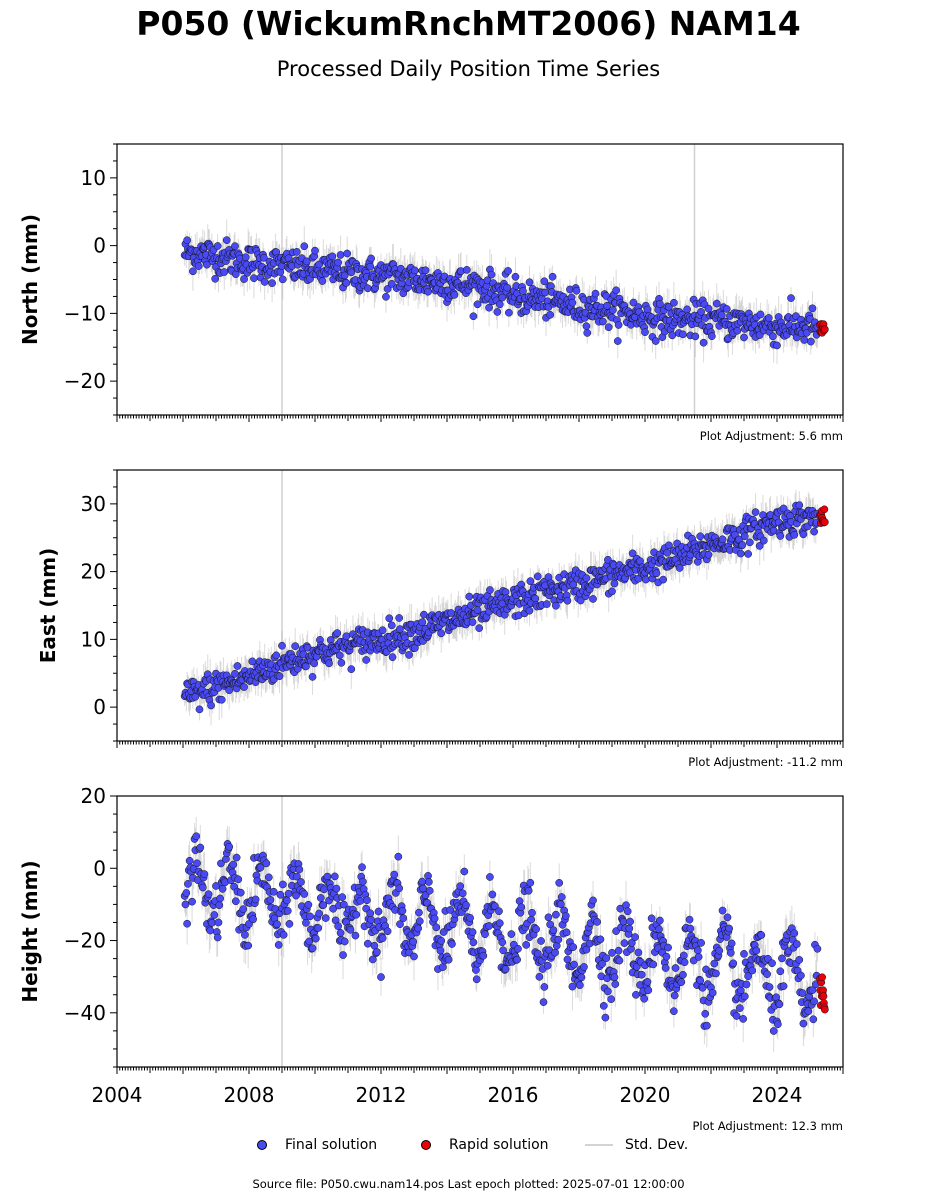 This screenshot has width=937, height=1200. Describe the element at coordinates (468, 69) in the screenshot. I see `chart-subtitle: Processed Daily Position Time Series` at that location.